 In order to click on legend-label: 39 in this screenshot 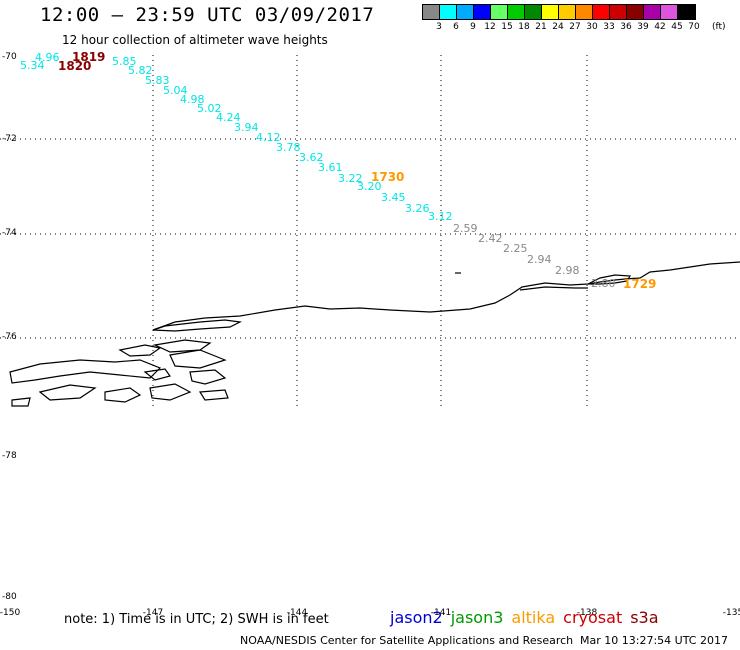, I will do `click(643, 27)`.